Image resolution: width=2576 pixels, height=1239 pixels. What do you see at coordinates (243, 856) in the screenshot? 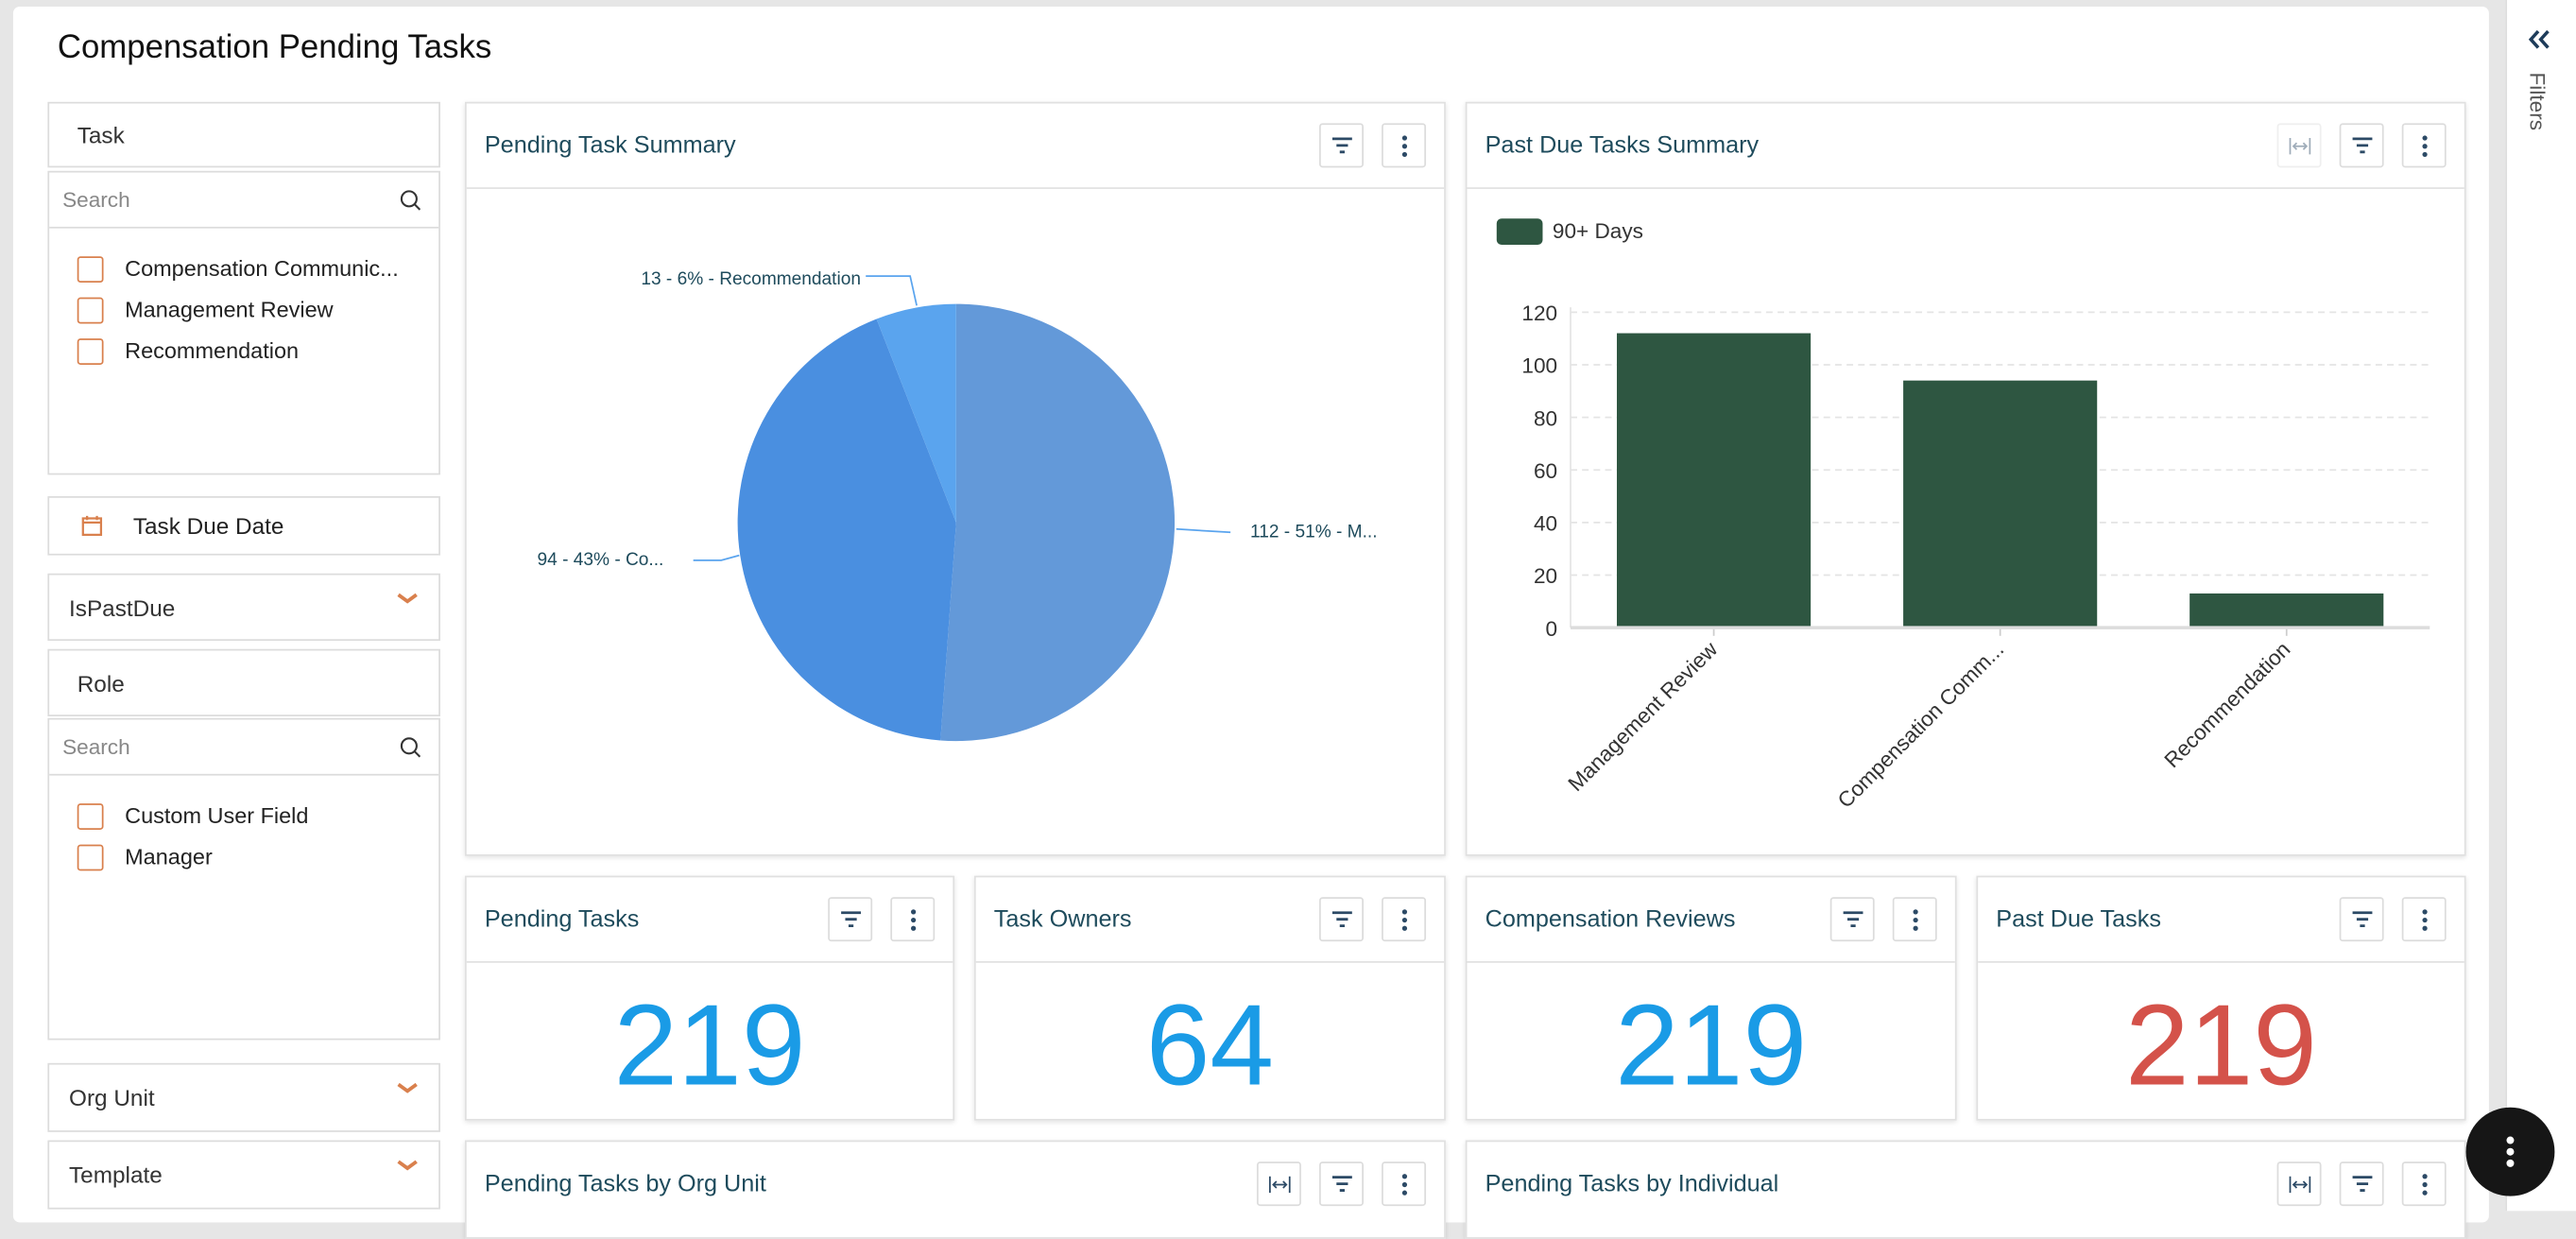
I see `role-option-manager: Manager` at bounding box center [243, 856].